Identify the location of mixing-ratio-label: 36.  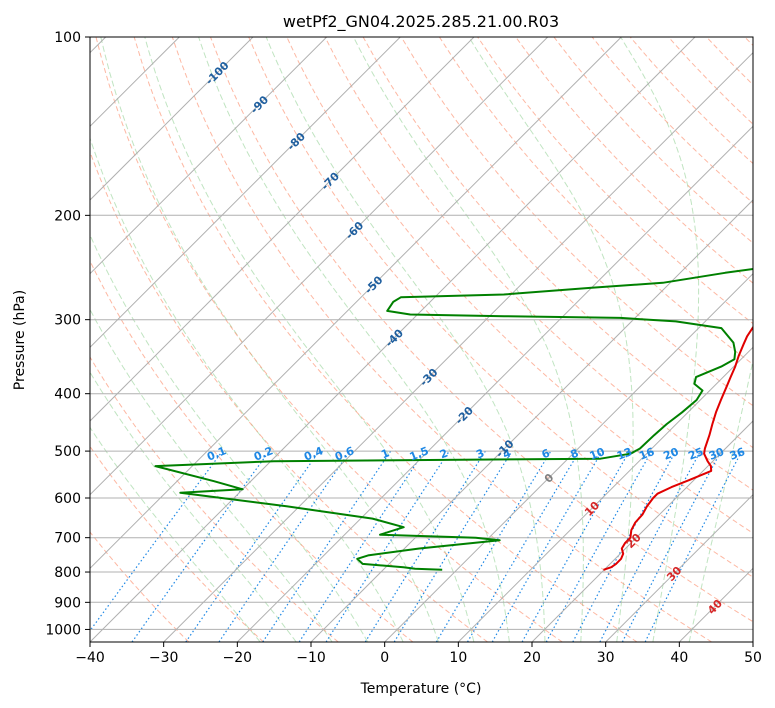
(737, 454).